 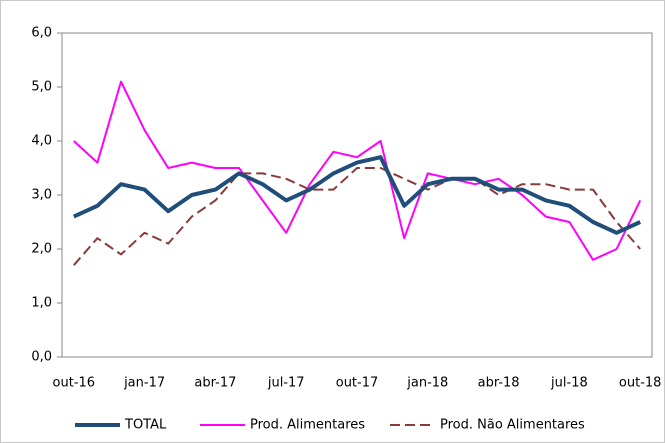 What do you see at coordinates (41, 195) in the screenshot?
I see `y-tick-label: 3,0` at bounding box center [41, 195].